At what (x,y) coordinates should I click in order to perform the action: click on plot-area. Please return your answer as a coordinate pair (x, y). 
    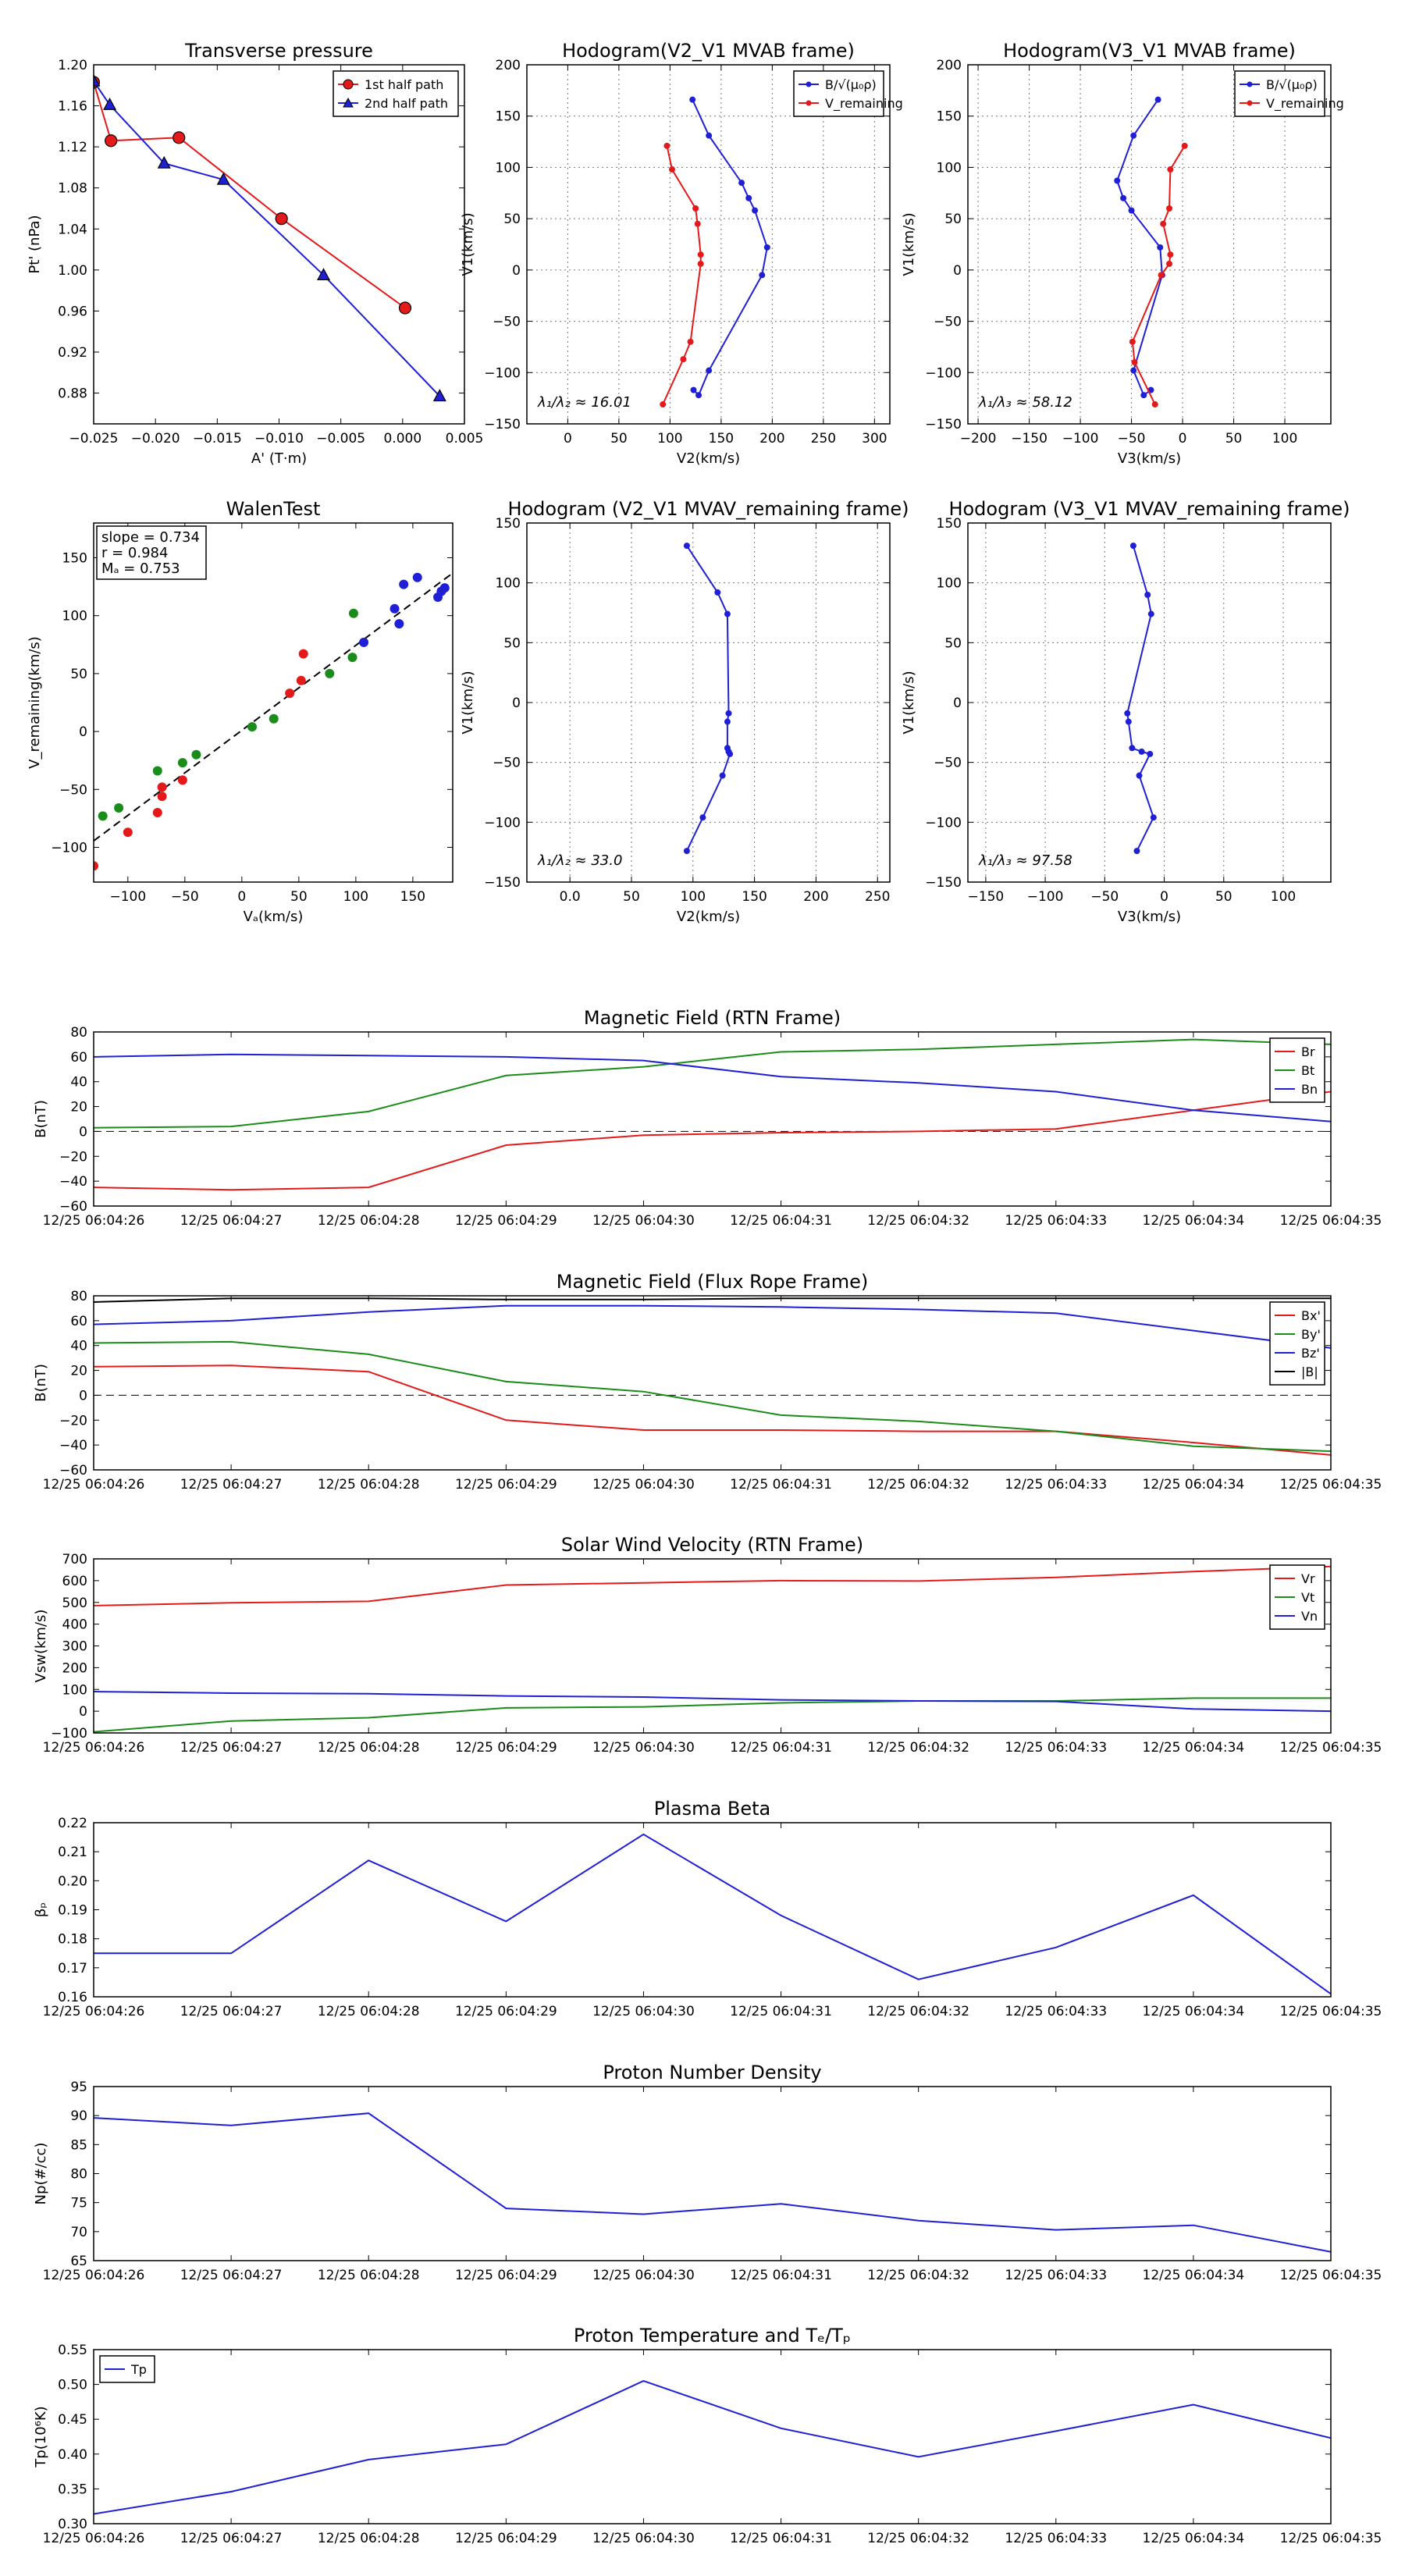
    Looking at the image, I should click on (713, 1376).